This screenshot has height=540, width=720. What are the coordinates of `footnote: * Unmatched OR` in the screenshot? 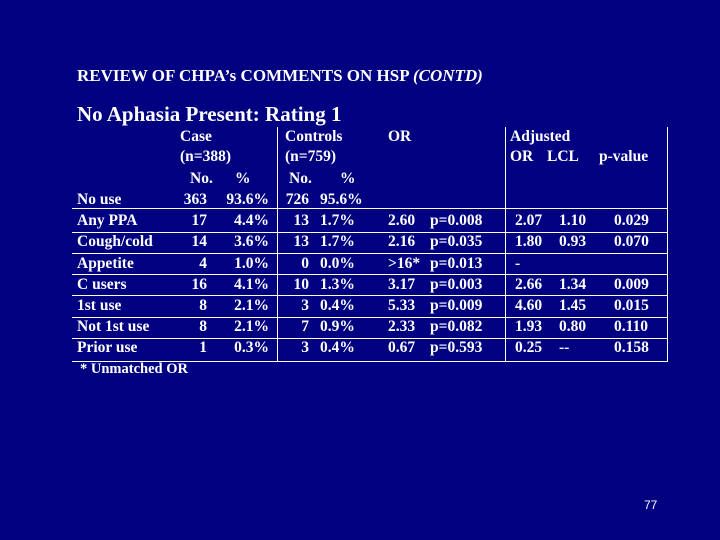 It's located at (134, 369).